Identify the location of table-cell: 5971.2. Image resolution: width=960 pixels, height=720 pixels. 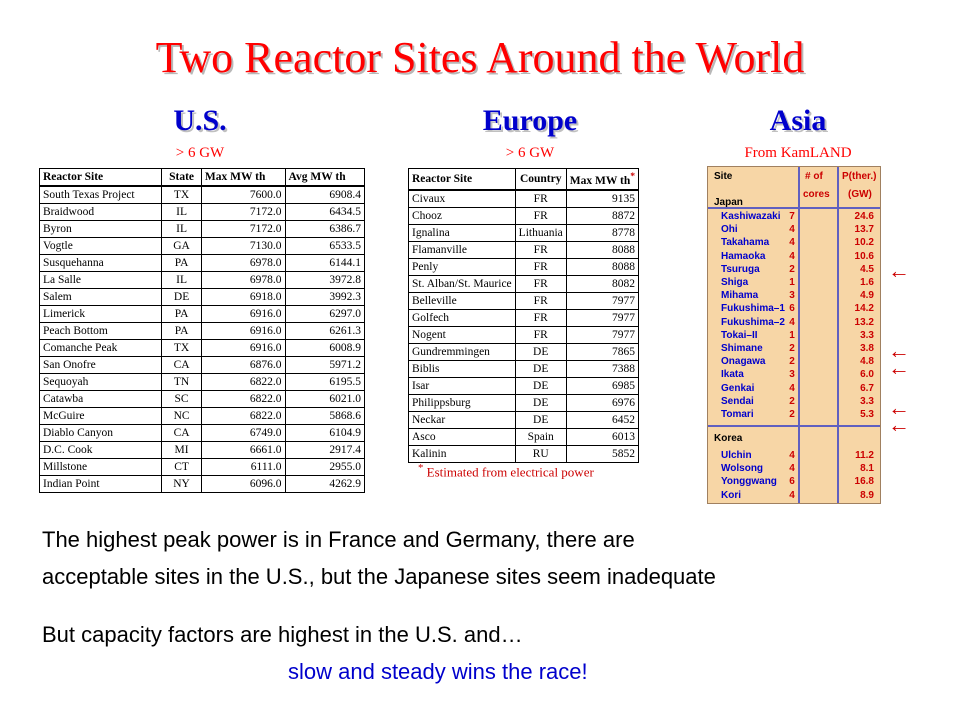
(325, 365).